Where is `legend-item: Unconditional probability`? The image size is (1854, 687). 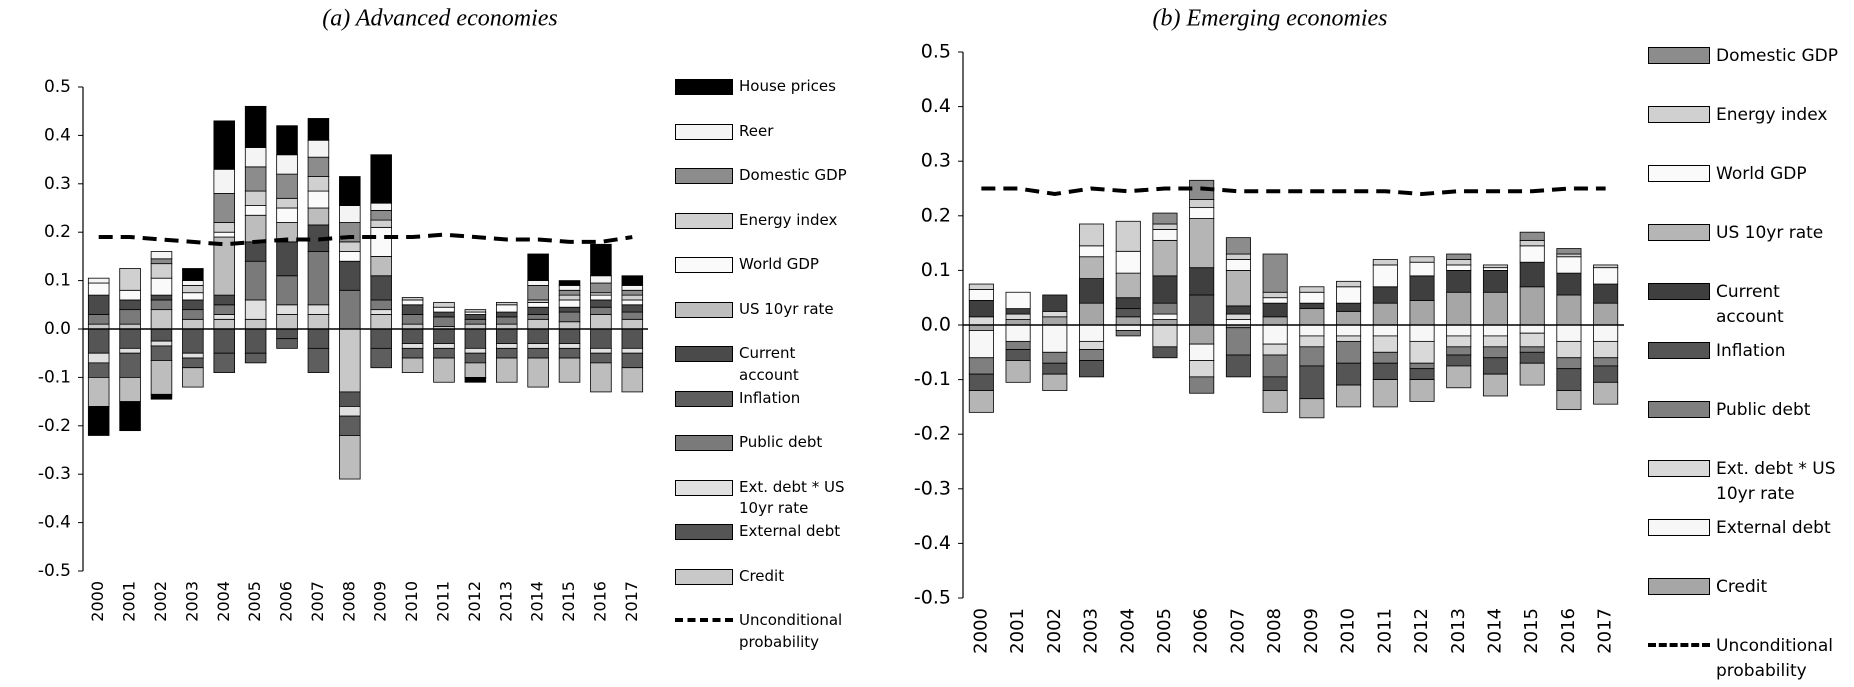
legend-item: Unconditional probability is located at coordinates (1746, 658).